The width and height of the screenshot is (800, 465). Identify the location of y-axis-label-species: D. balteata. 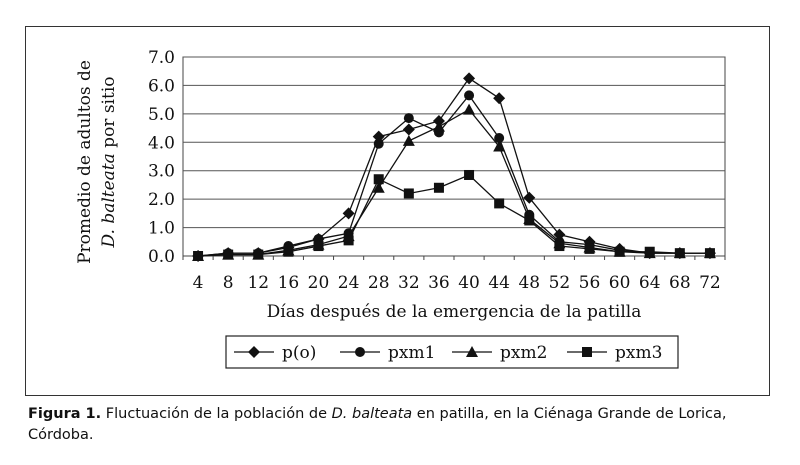
(109, 200).